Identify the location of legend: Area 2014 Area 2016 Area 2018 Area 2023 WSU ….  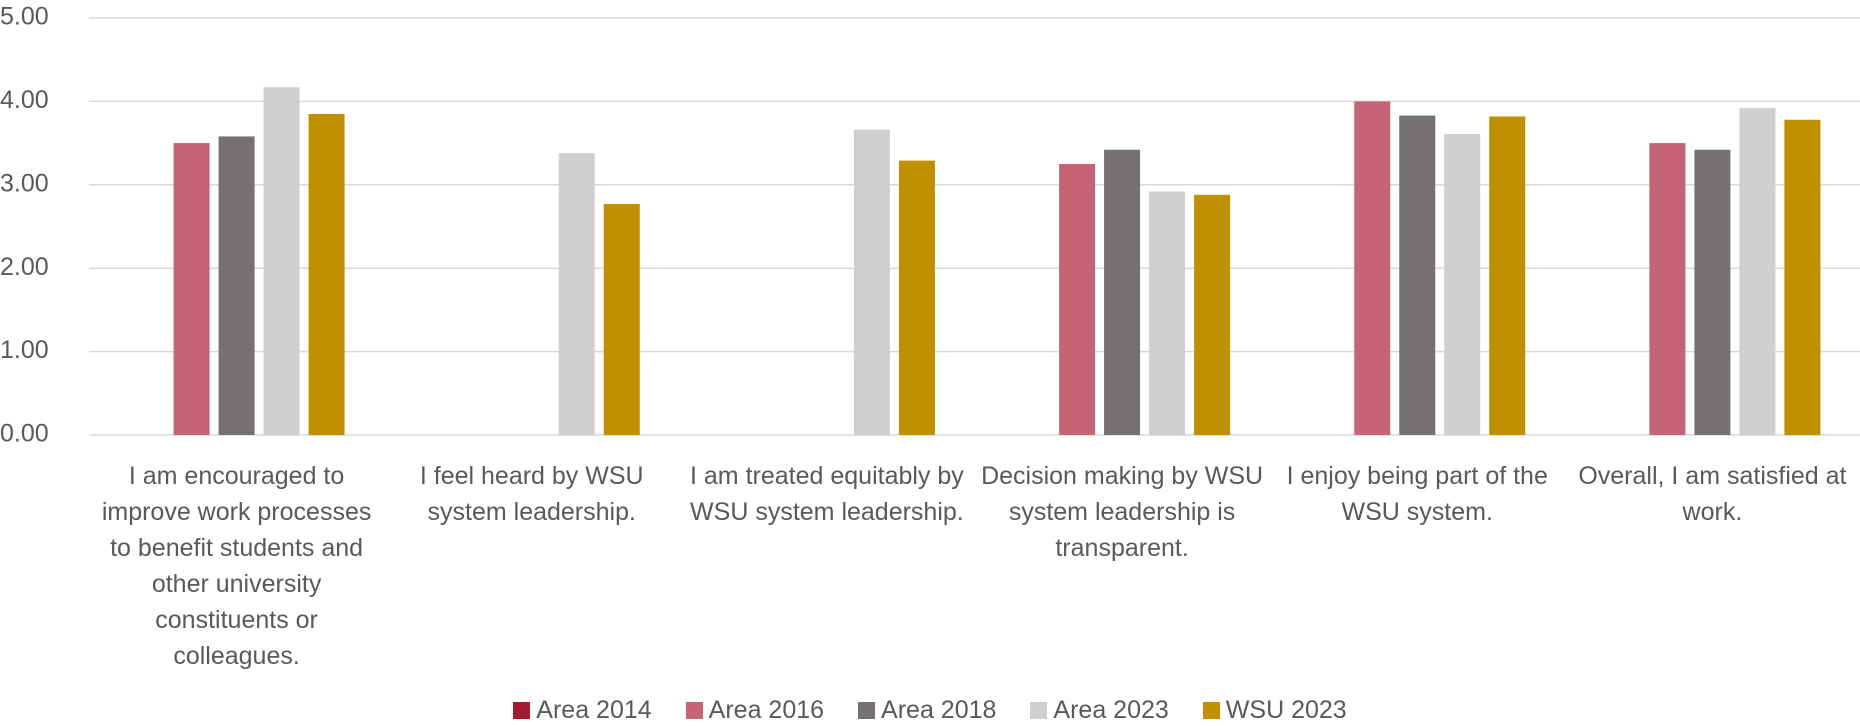
(930, 710).